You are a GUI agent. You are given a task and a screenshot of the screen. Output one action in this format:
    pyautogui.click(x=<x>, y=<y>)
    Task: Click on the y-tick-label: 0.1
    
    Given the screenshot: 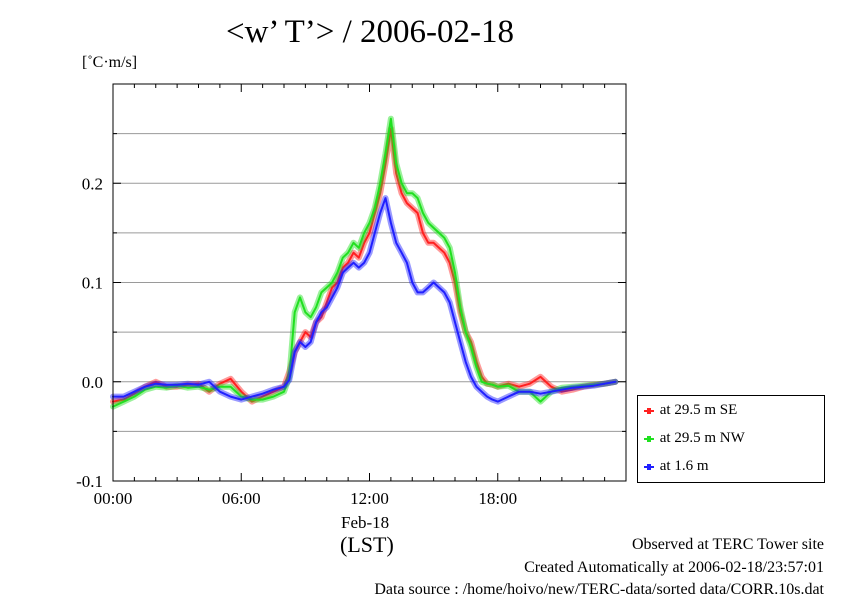 What is the action you would take?
    pyautogui.click(x=92, y=283)
    